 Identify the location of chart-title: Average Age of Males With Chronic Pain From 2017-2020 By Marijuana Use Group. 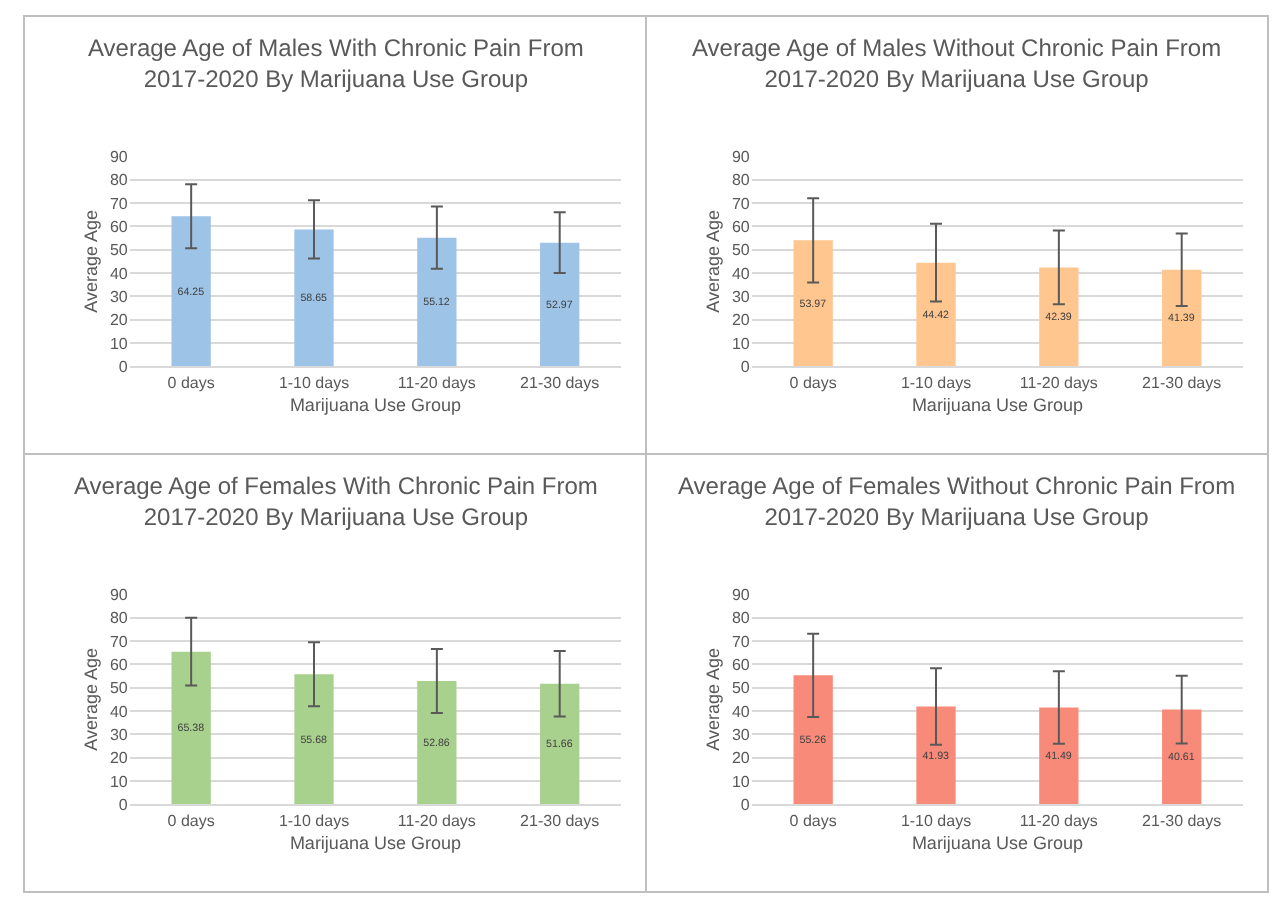
(336, 64).